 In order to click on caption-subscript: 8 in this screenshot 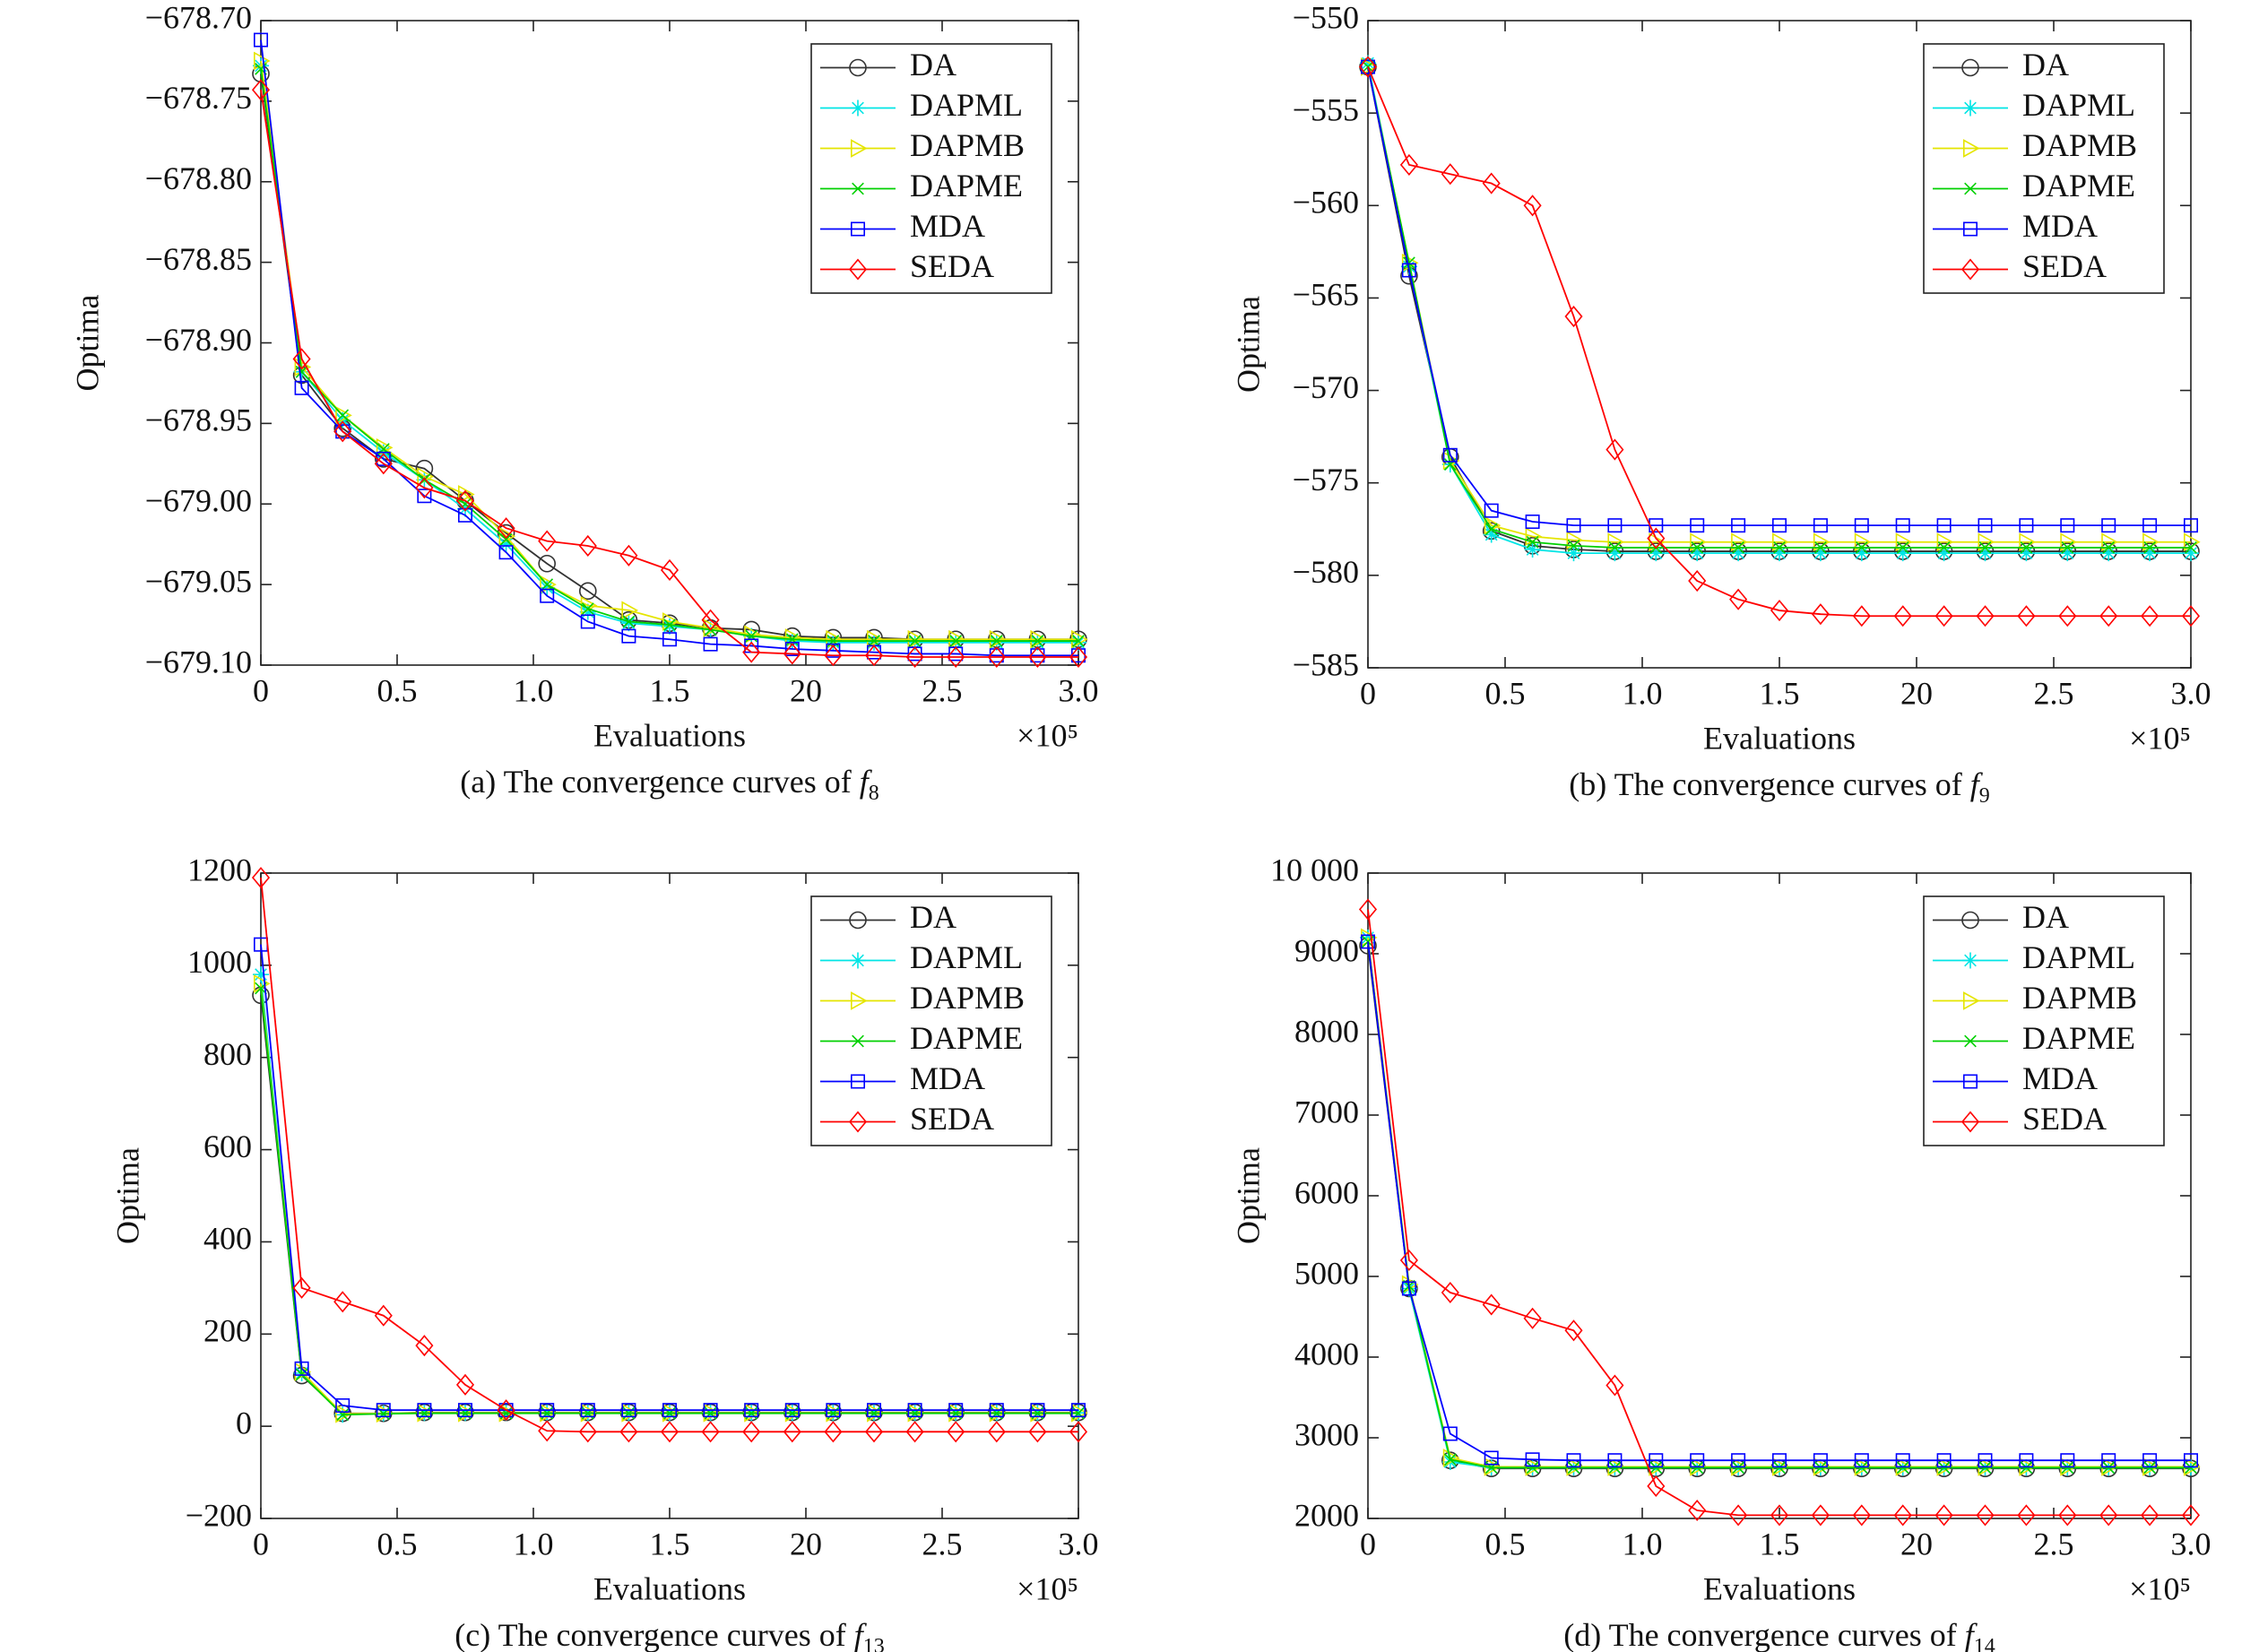, I will do `click(874, 793)`.